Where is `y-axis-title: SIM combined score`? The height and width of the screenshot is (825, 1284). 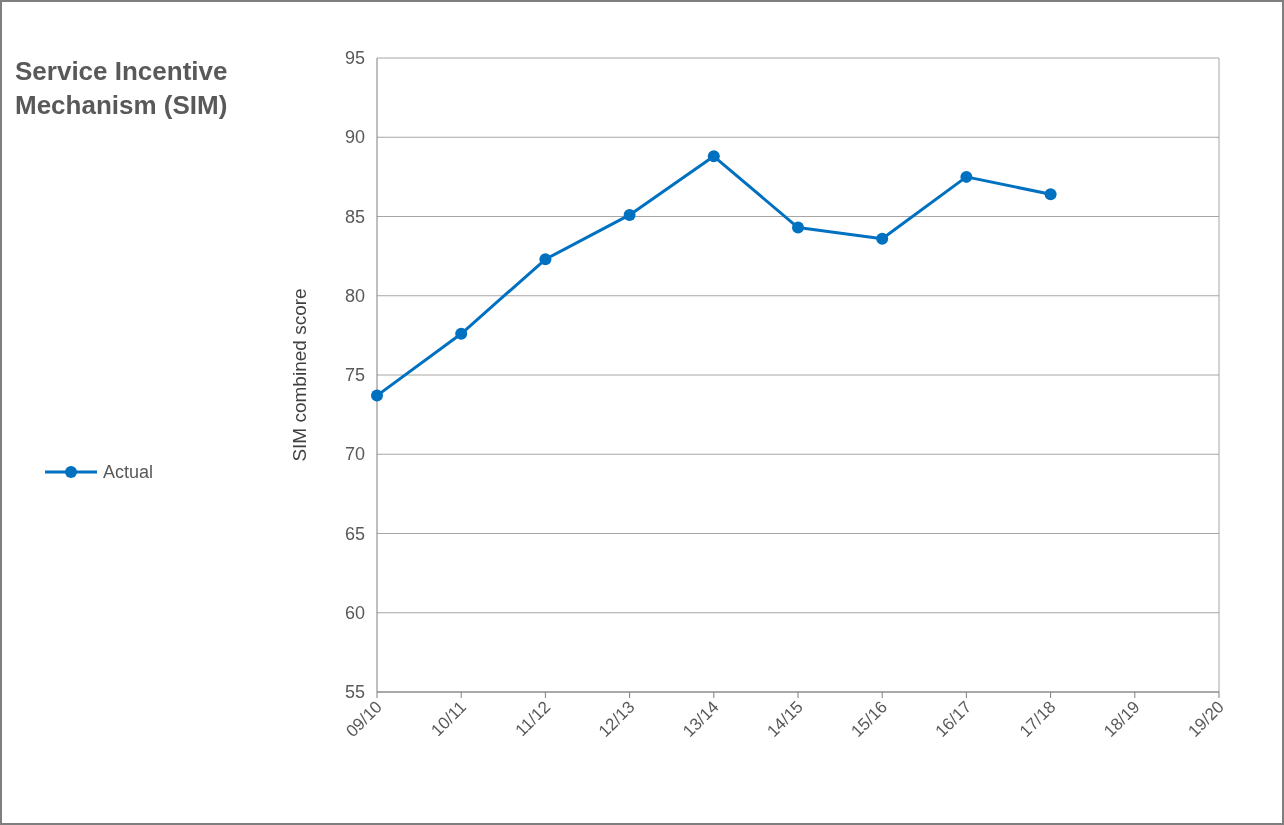 y-axis-title: SIM combined score is located at coordinates (299, 375).